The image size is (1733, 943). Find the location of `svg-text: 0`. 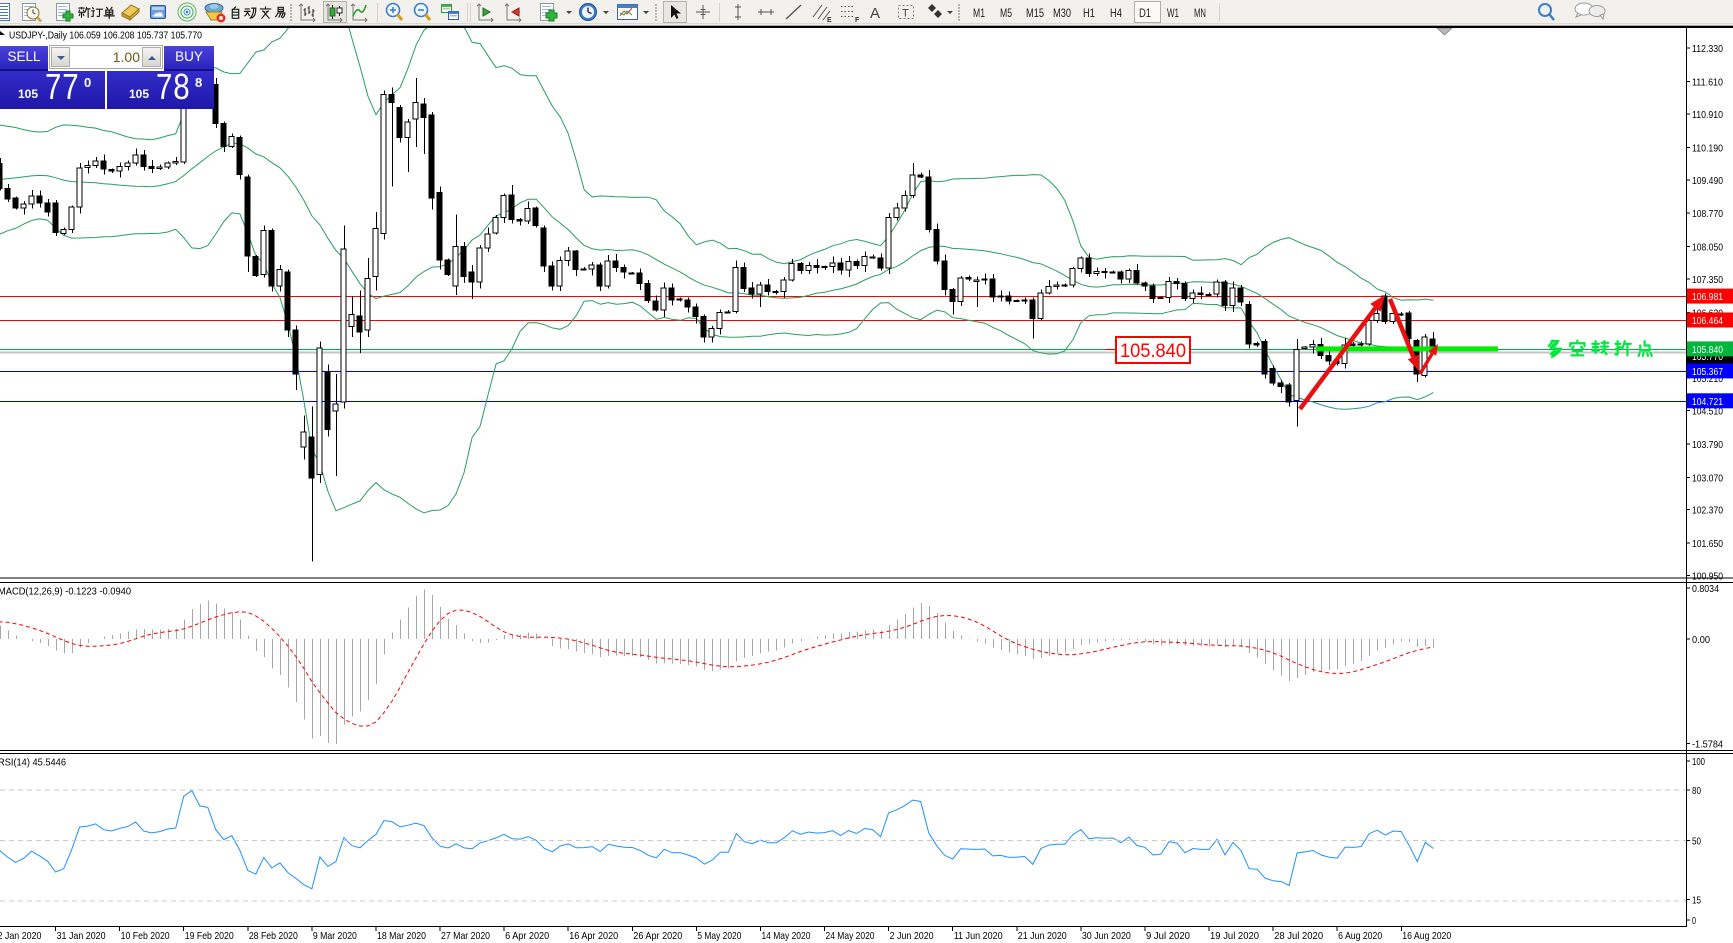

svg-text: 0 is located at coordinates (1694, 921).